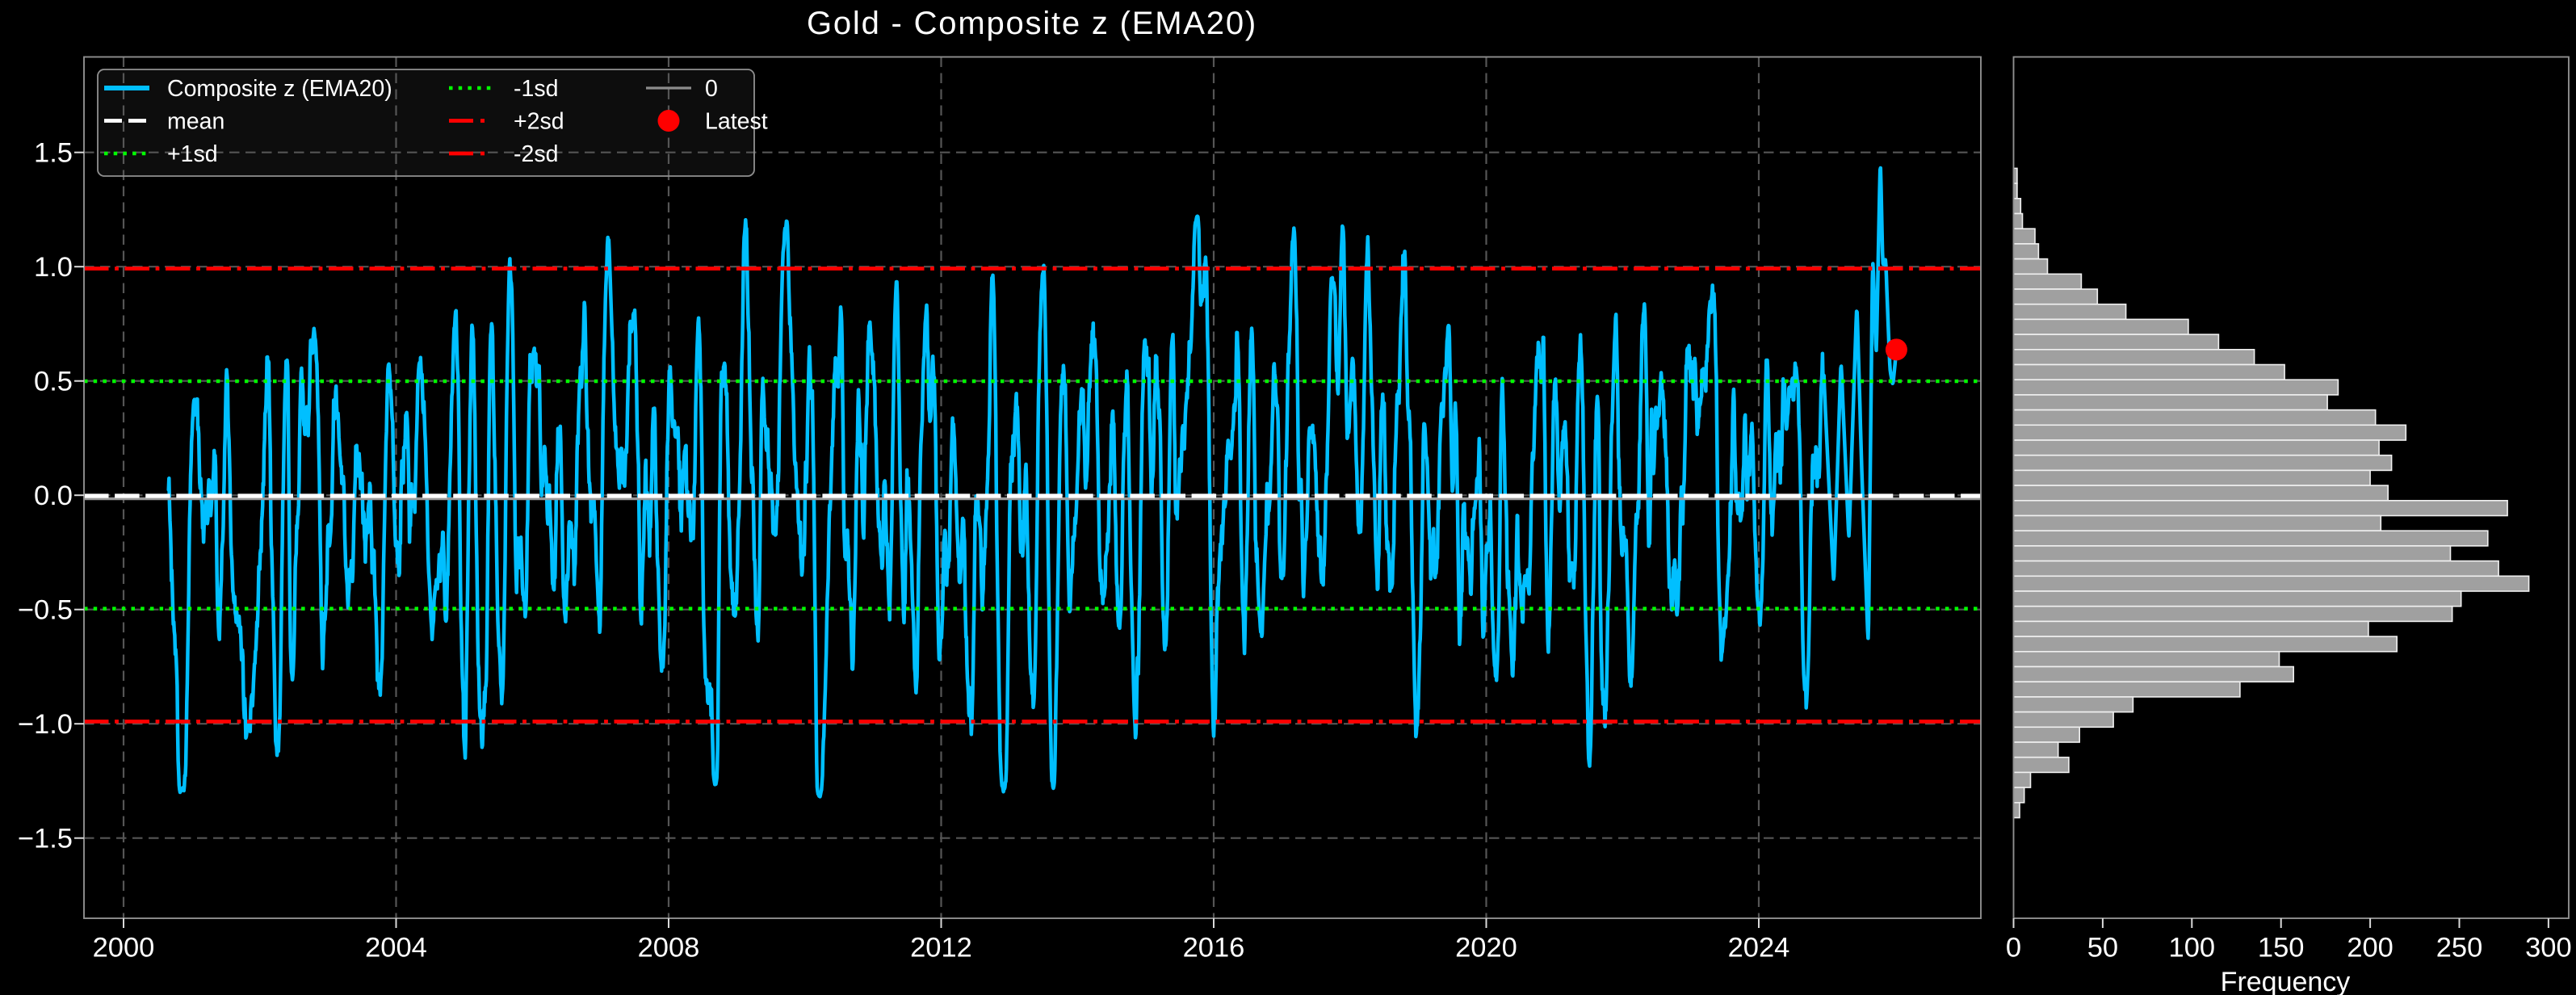  I want to click on svg-text: +1sd, so click(192, 154).